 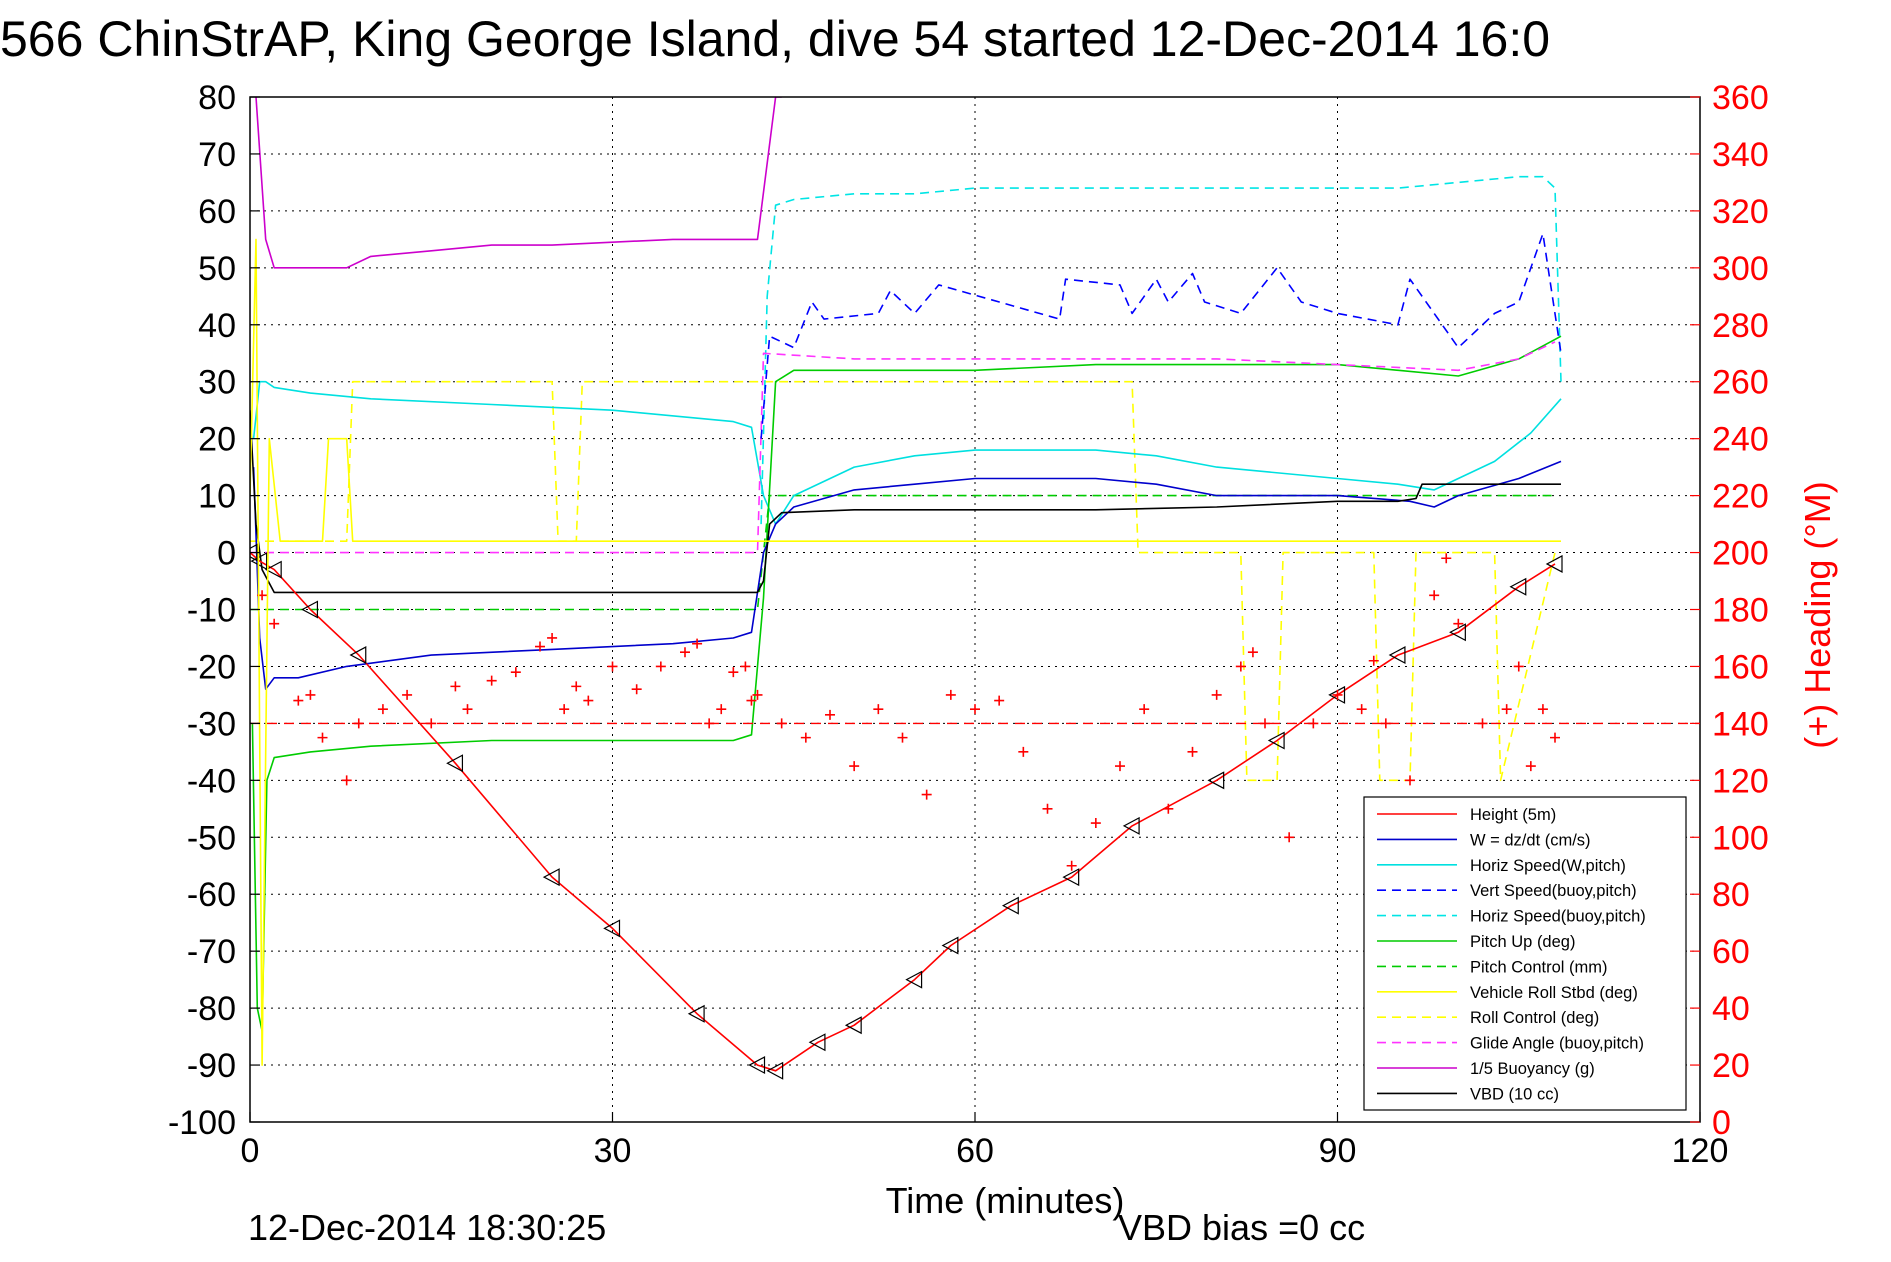 What do you see at coordinates (1548, 866) in the screenshot?
I see `legend-label: Horiz Speed(W,pitch)` at bounding box center [1548, 866].